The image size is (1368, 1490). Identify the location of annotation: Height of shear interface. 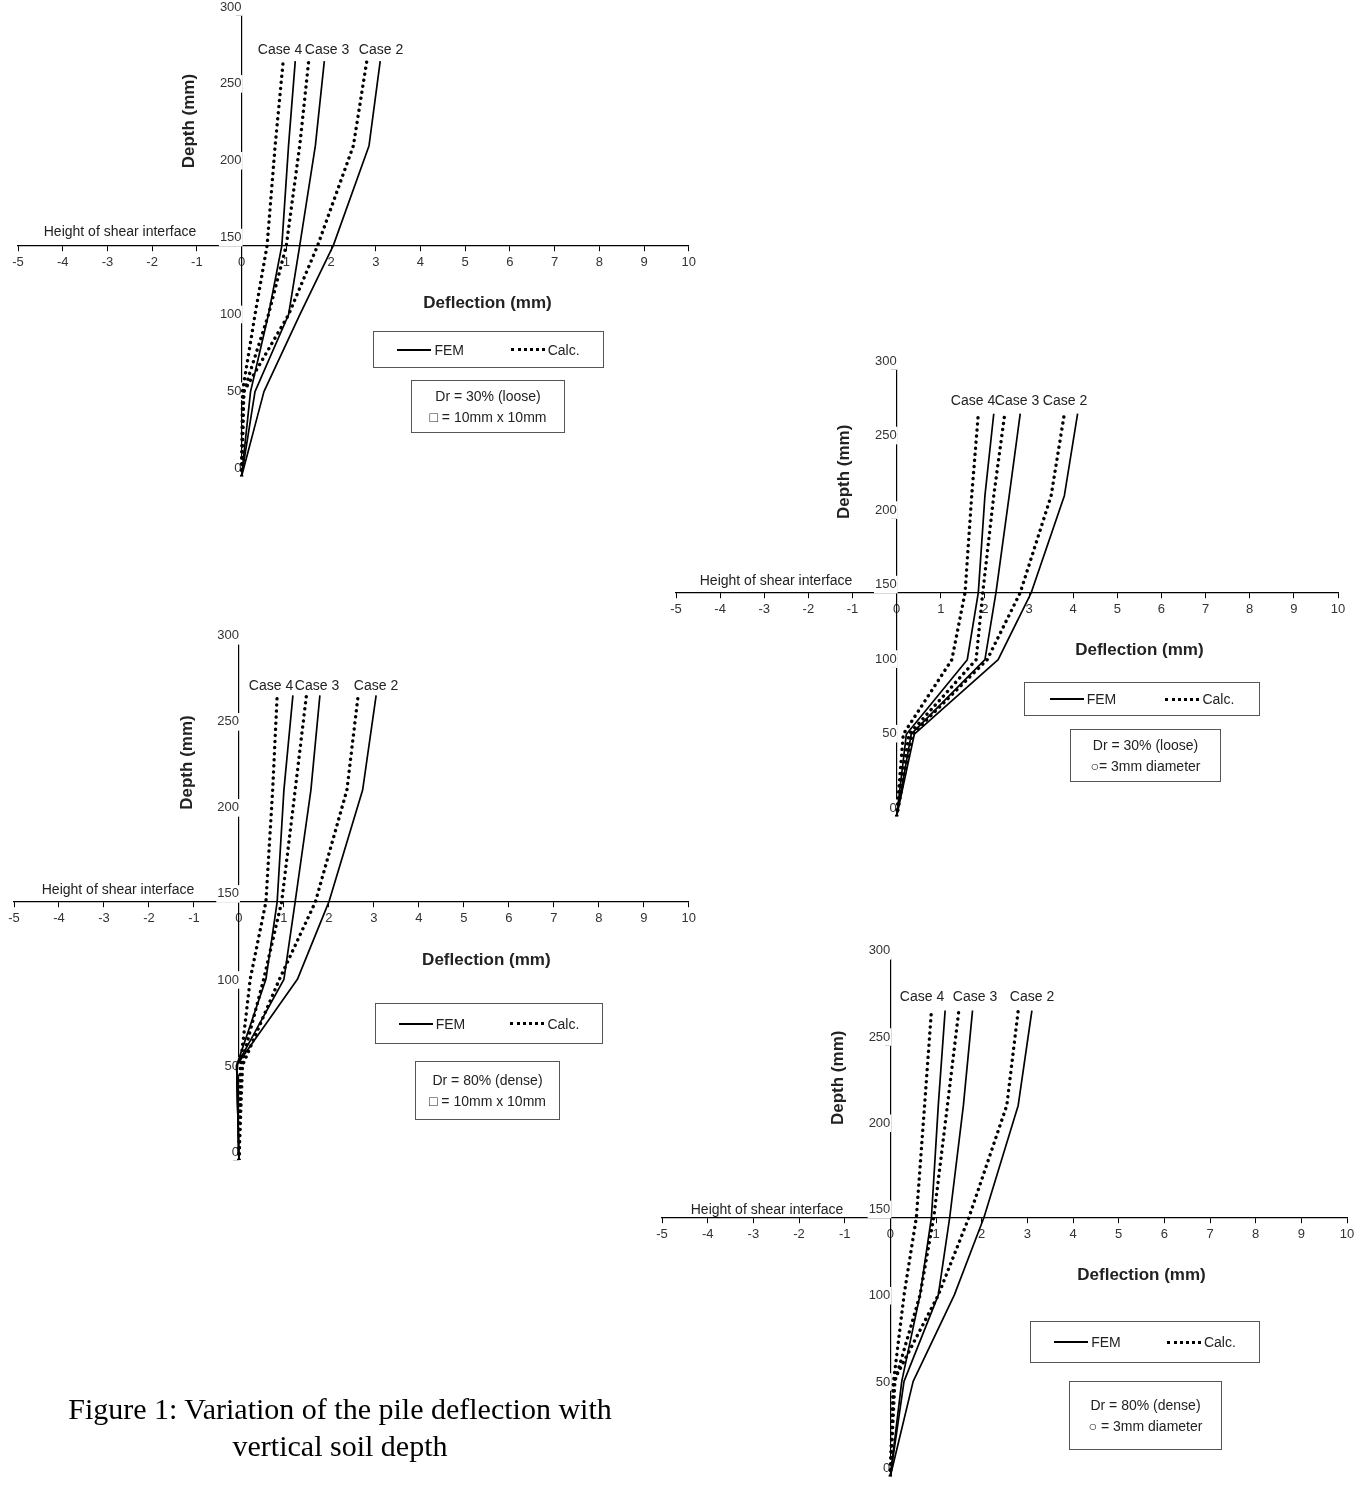
(118, 888).